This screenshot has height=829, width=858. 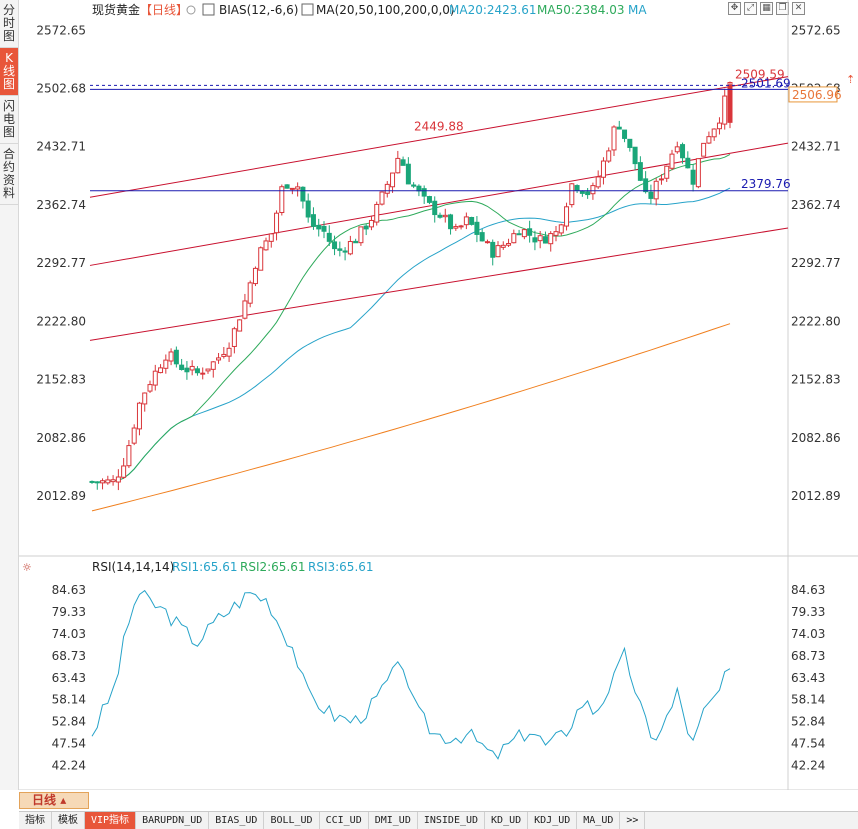 I want to click on tab-bias: BIAS_UD, so click(x=237, y=820).